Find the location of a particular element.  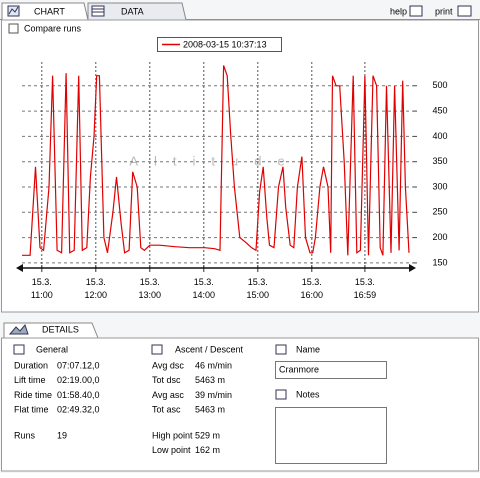

compare-checkbox is located at coordinates (13, 28).